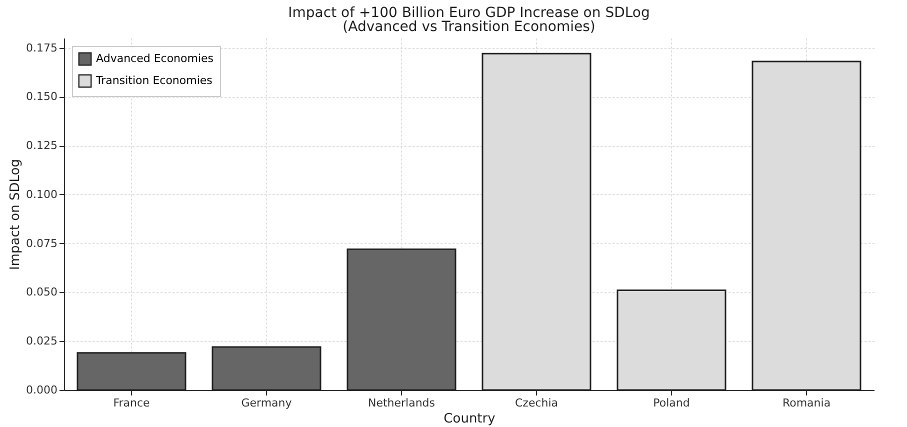 Image resolution: width=907 pixels, height=427 pixels. What do you see at coordinates (42, 243) in the screenshot?
I see `y-tick-label: 0.075` at bounding box center [42, 243].